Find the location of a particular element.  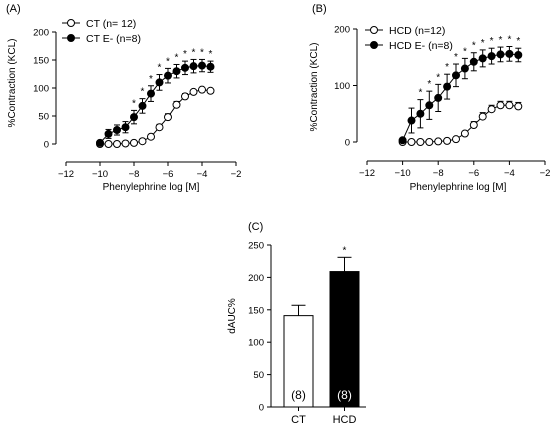

panel-b-y-tick-label: 100 is located at coordinates (342, 86).